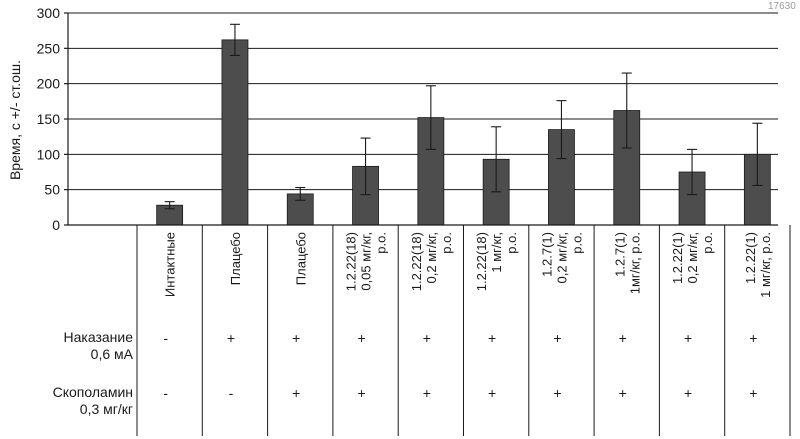 This screenshot has width=800, height=439. What do you see at coordinates (56, 225) in the screenshot?
I see `y-tick-label: 0` at bounding box center [56, 225].